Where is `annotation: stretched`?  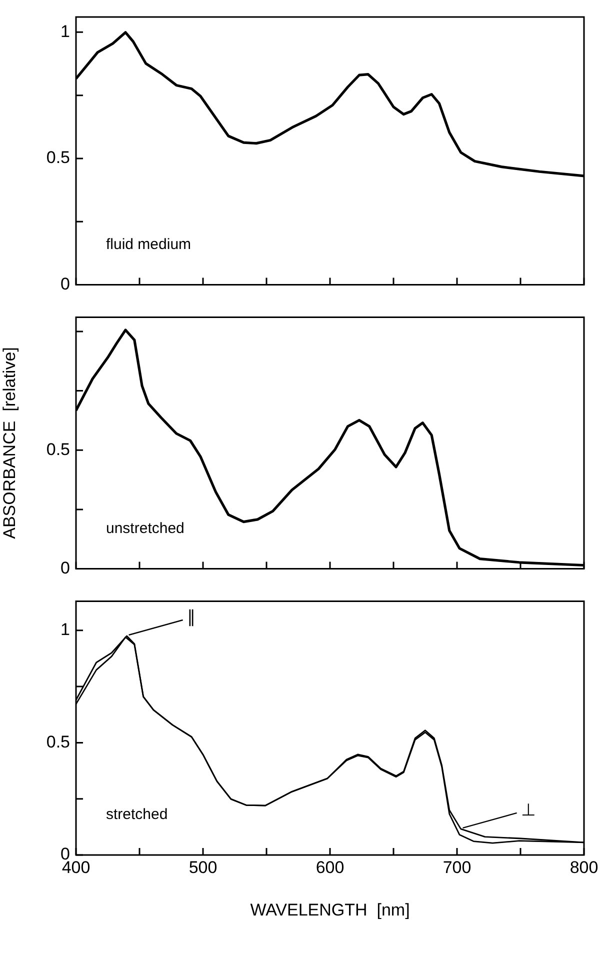
annotation: stretched is located at coordinates (137, 815).